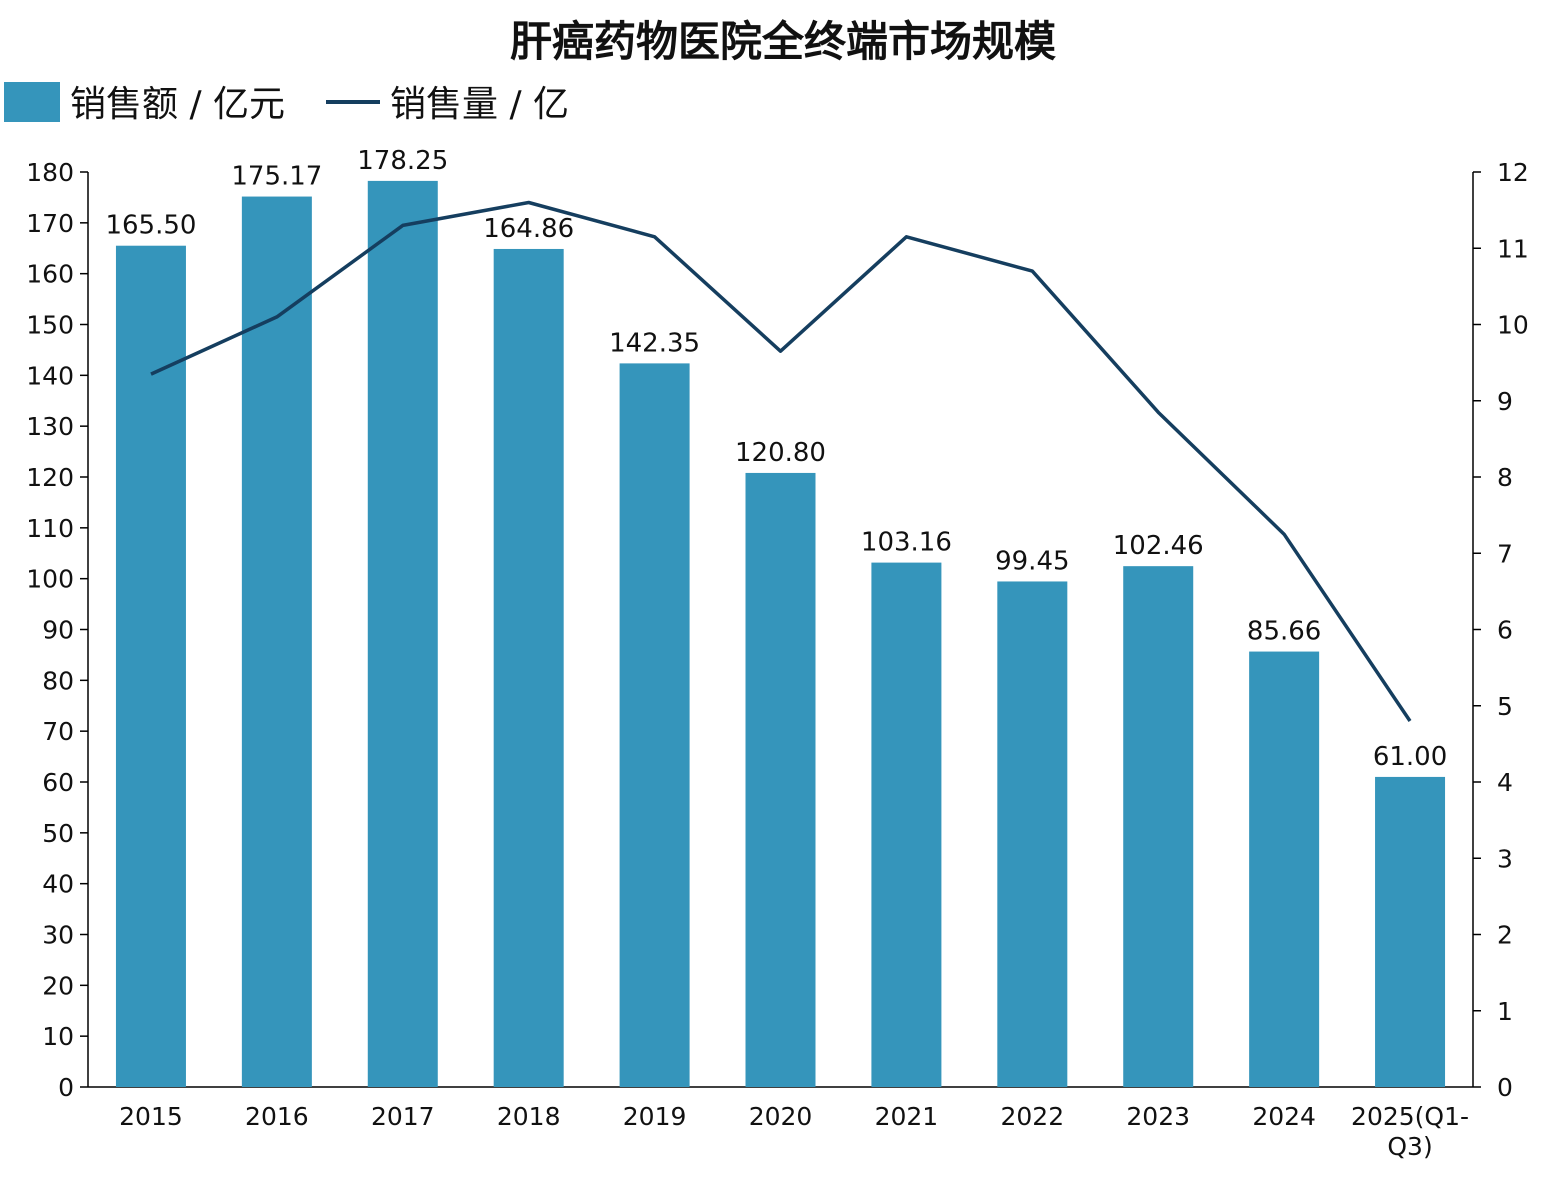 The height and width of the screenshot is (1187, 1557). Describe the element at coordinates (150, 226) in the screenshot. I see `bar-value-label: 165.50` at that location.